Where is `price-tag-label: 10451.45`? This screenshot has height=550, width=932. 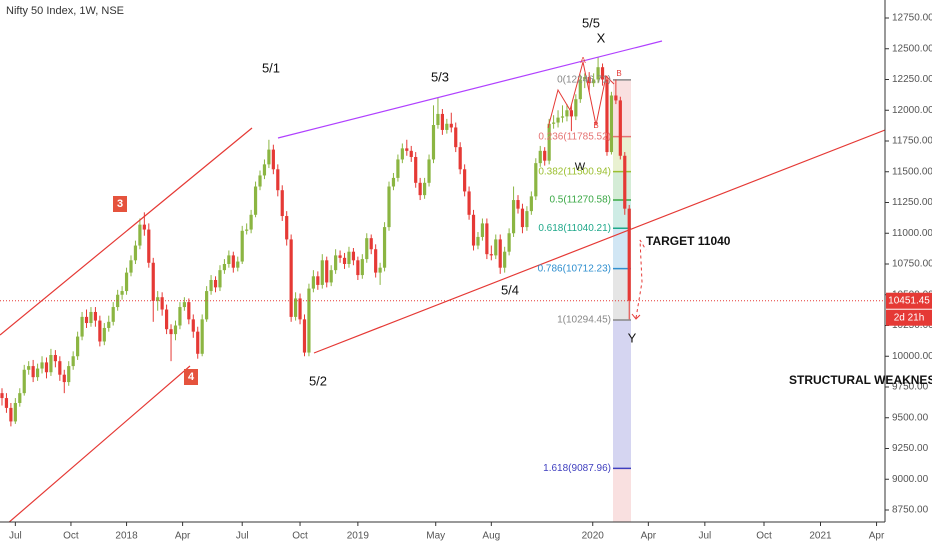
price-tag-label: 10451.45 is located at coordinates (909, 300).